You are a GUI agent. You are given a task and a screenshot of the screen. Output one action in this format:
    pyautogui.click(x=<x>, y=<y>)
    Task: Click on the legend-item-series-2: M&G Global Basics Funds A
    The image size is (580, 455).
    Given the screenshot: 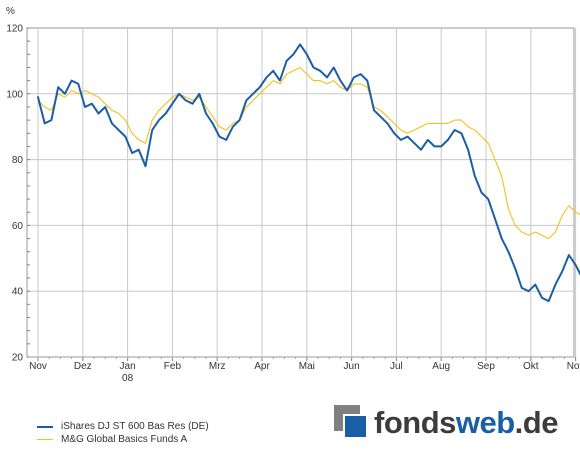 What is the action you would take?
    pyautogui.click(x=123, y=439)
    